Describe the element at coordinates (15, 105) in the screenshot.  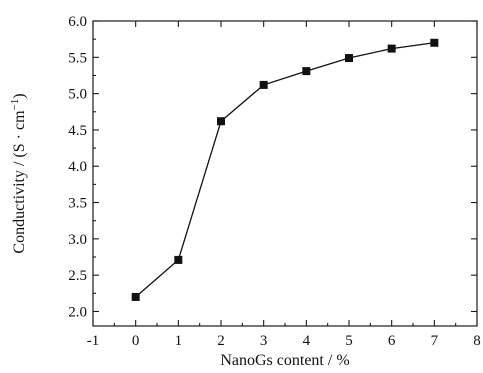
I see `y-axis-title-exponent: −1` at that location.